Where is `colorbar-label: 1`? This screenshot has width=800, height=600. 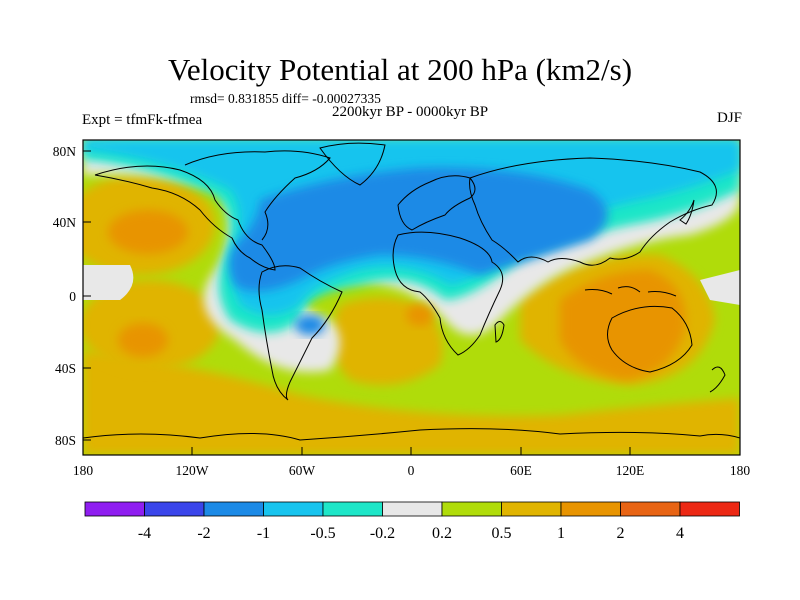 colorbar-label: 1 is located at coordinates (561, 533).